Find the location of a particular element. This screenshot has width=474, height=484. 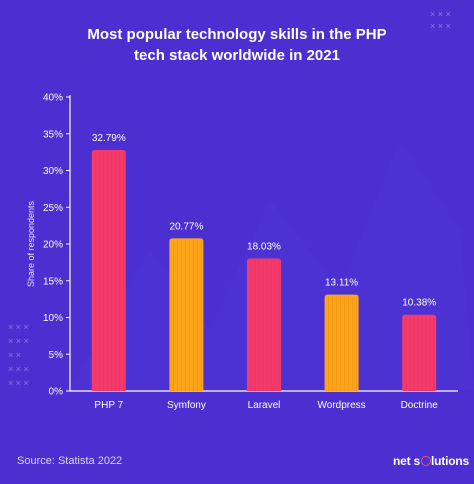

cross-pattern-icon: × × × × × × × × × × × × × × is located at coordinates (18, 355).